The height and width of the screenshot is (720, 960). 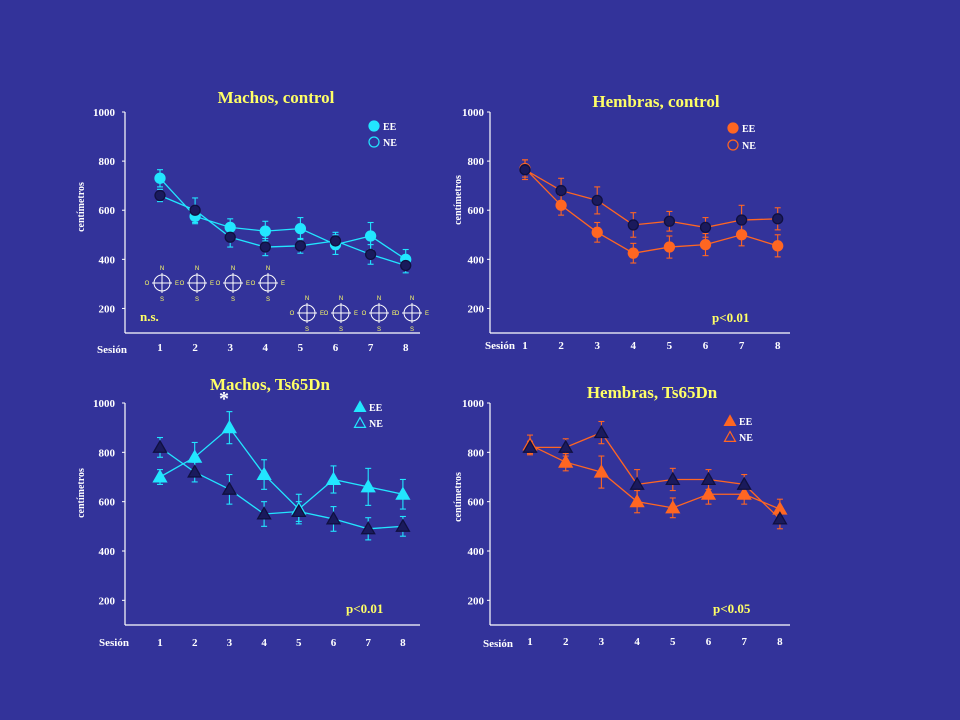 What do you see at coordinates (732, 608) in the screenshot?
I see `stat-annotation: p<0.05` at bounding box center [732, 608].